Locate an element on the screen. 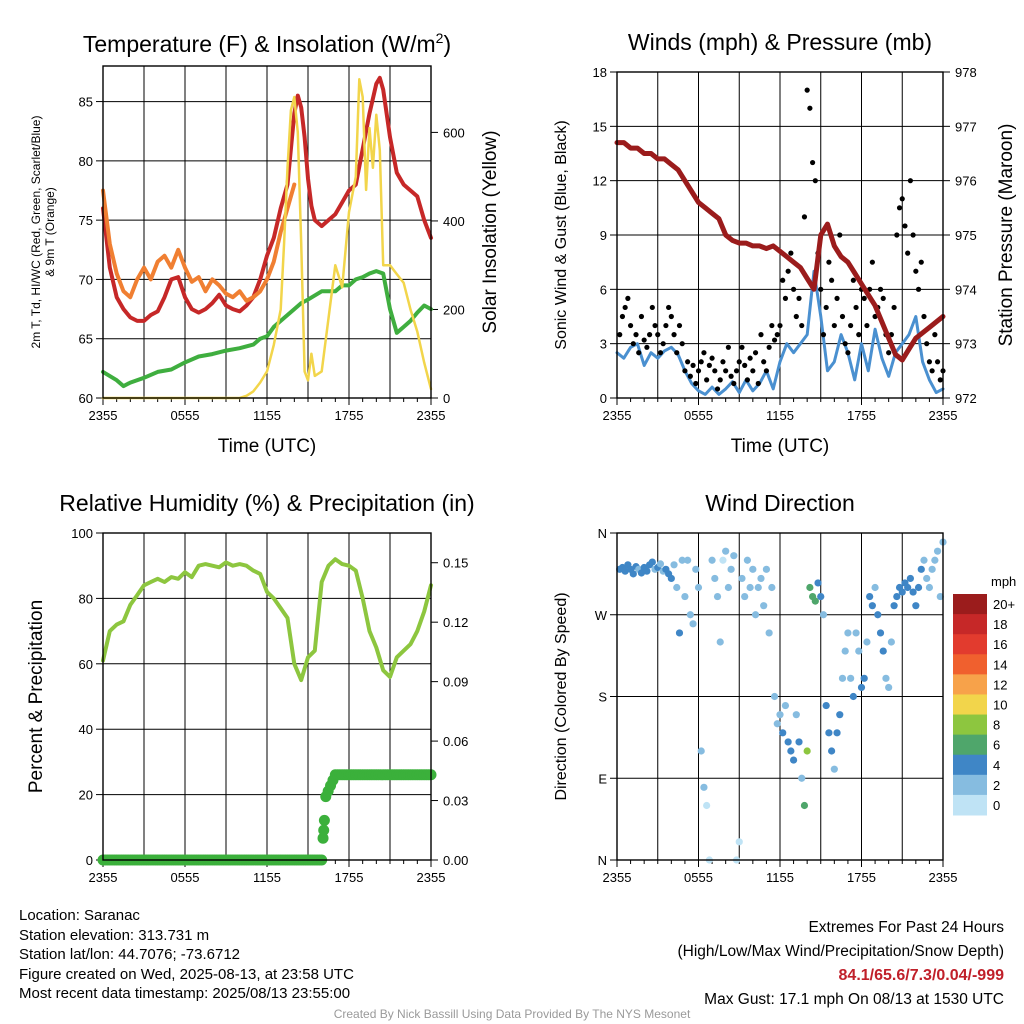  y2-tick-label: 0.06 is located at coordinates (455, 741).